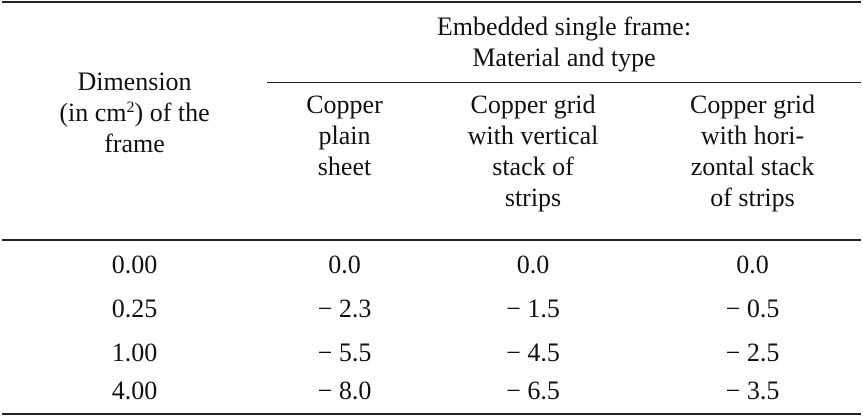  Describe the element at coordinates (130, 107) in the screenshot. I see `dimension-header-superscript: 2` at that location.